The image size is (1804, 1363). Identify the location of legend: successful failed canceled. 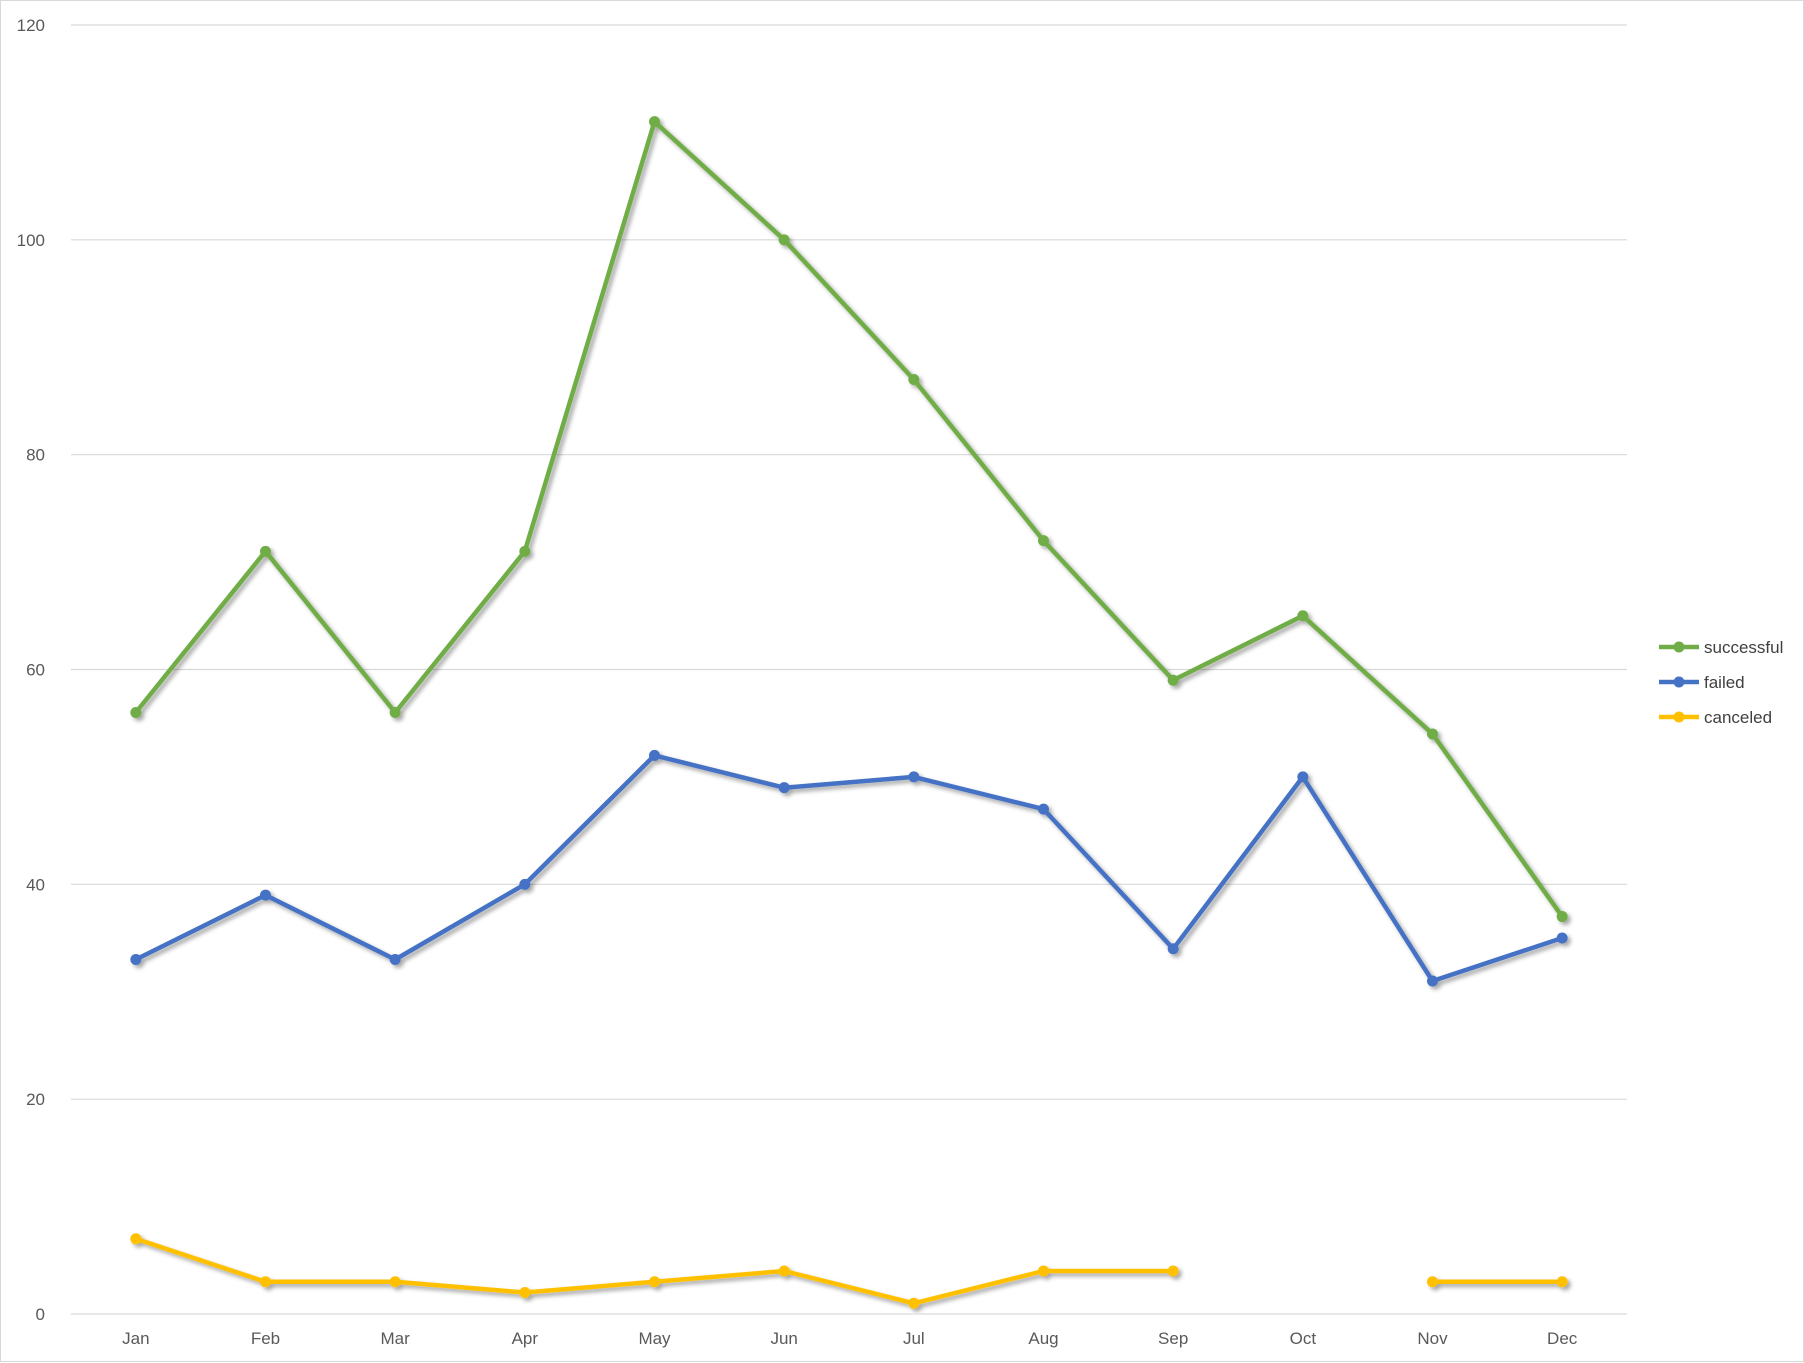
(1721, 682).